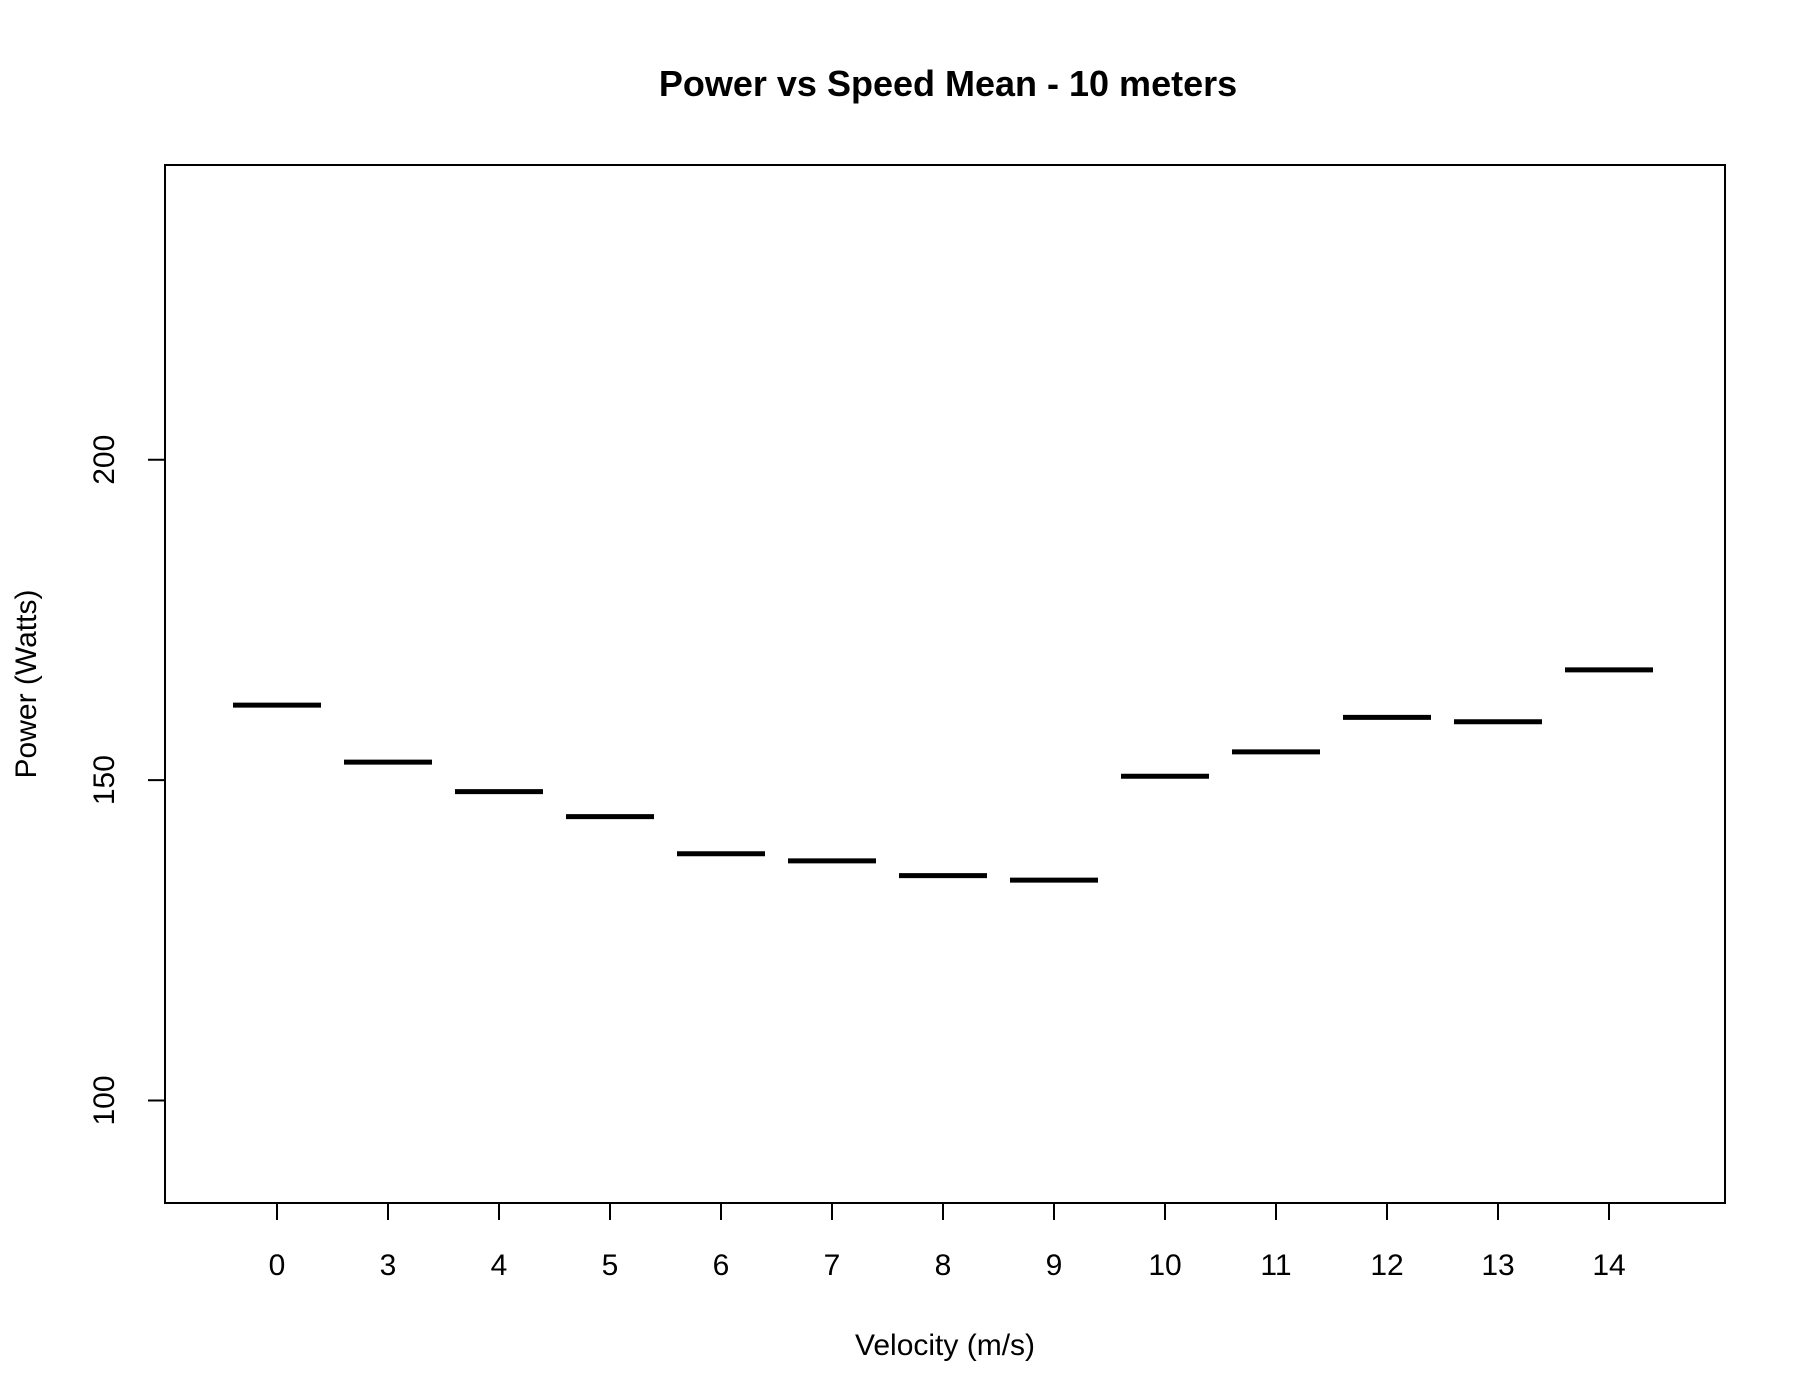  Describe the element at coordinates (104, 780) in the screenshot. I see `y-tick-label: 150` at that location.